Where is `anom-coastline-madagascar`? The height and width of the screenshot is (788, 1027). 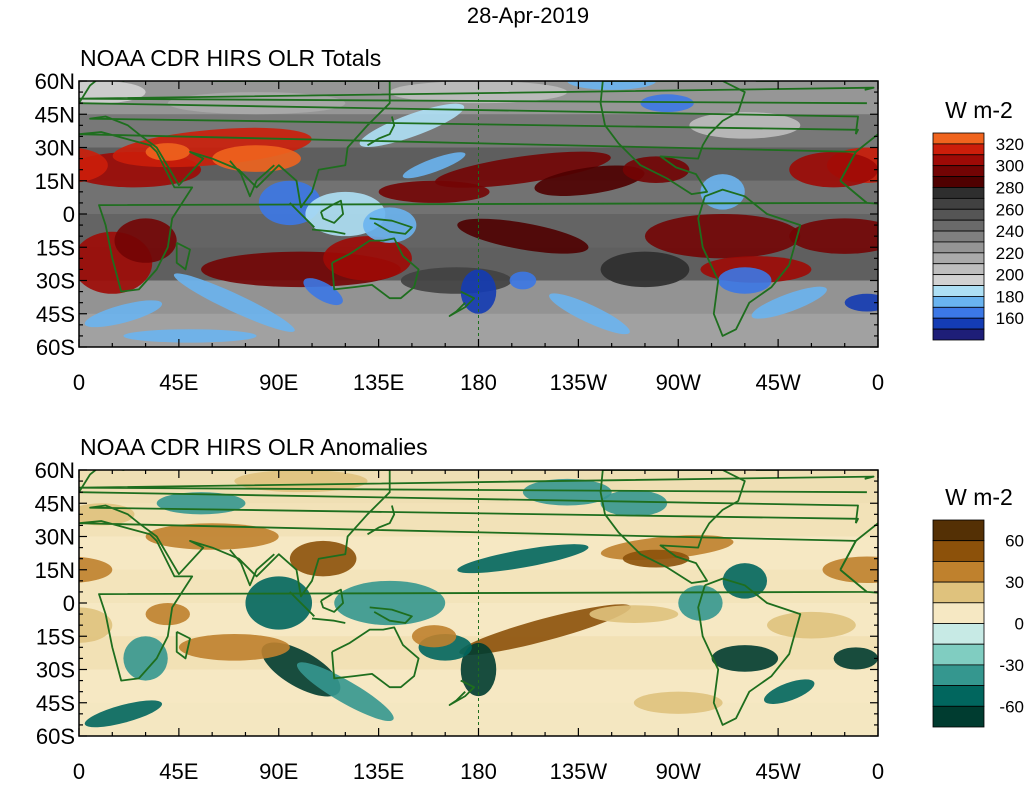
anom-coastline-madagascar is located at coordinates (183, 645).